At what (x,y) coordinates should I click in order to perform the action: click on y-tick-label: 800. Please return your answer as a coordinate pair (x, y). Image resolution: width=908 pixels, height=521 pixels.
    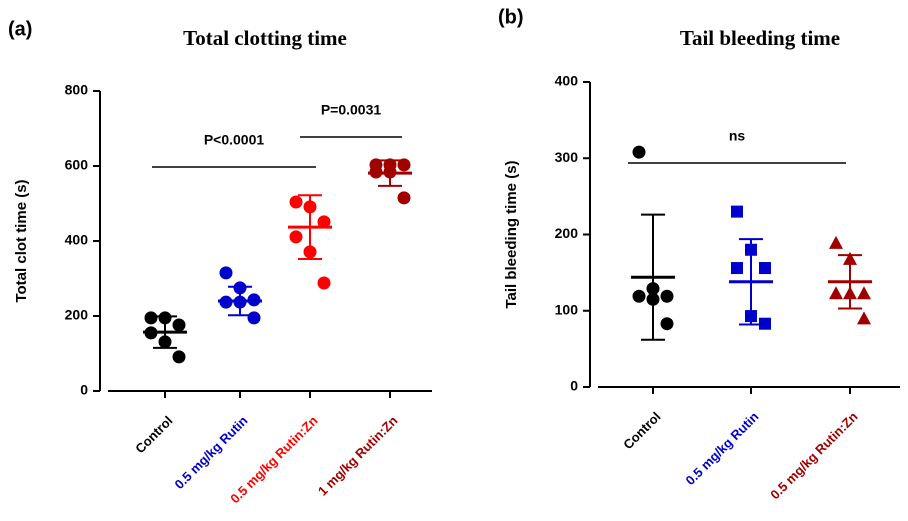
    Looking at the image, I should click on (77, 90).